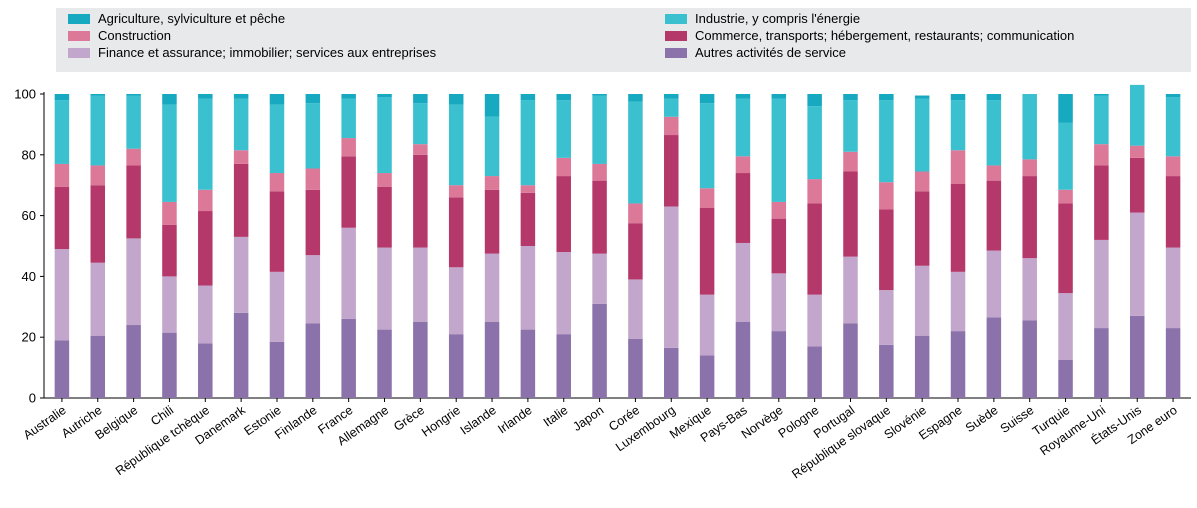 The image size is (1197, 508). I want to click on x-tick-label: Islande, so click(478, 420).